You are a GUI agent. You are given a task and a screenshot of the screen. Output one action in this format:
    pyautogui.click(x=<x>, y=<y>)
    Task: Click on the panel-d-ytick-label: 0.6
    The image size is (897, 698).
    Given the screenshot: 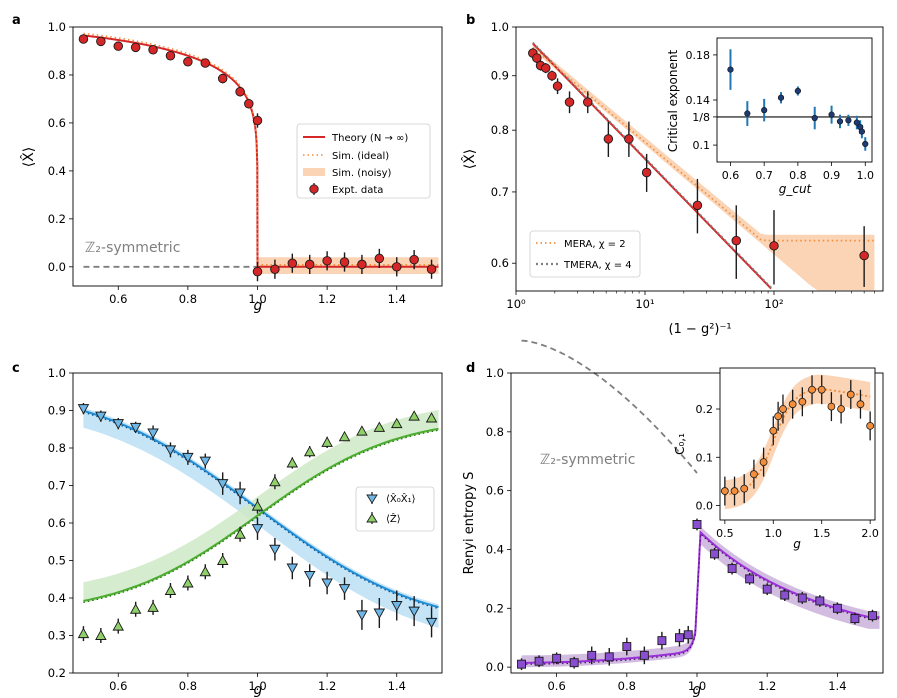 What is the action you would take?
    pyautogui.click(x=495, y=491)
    